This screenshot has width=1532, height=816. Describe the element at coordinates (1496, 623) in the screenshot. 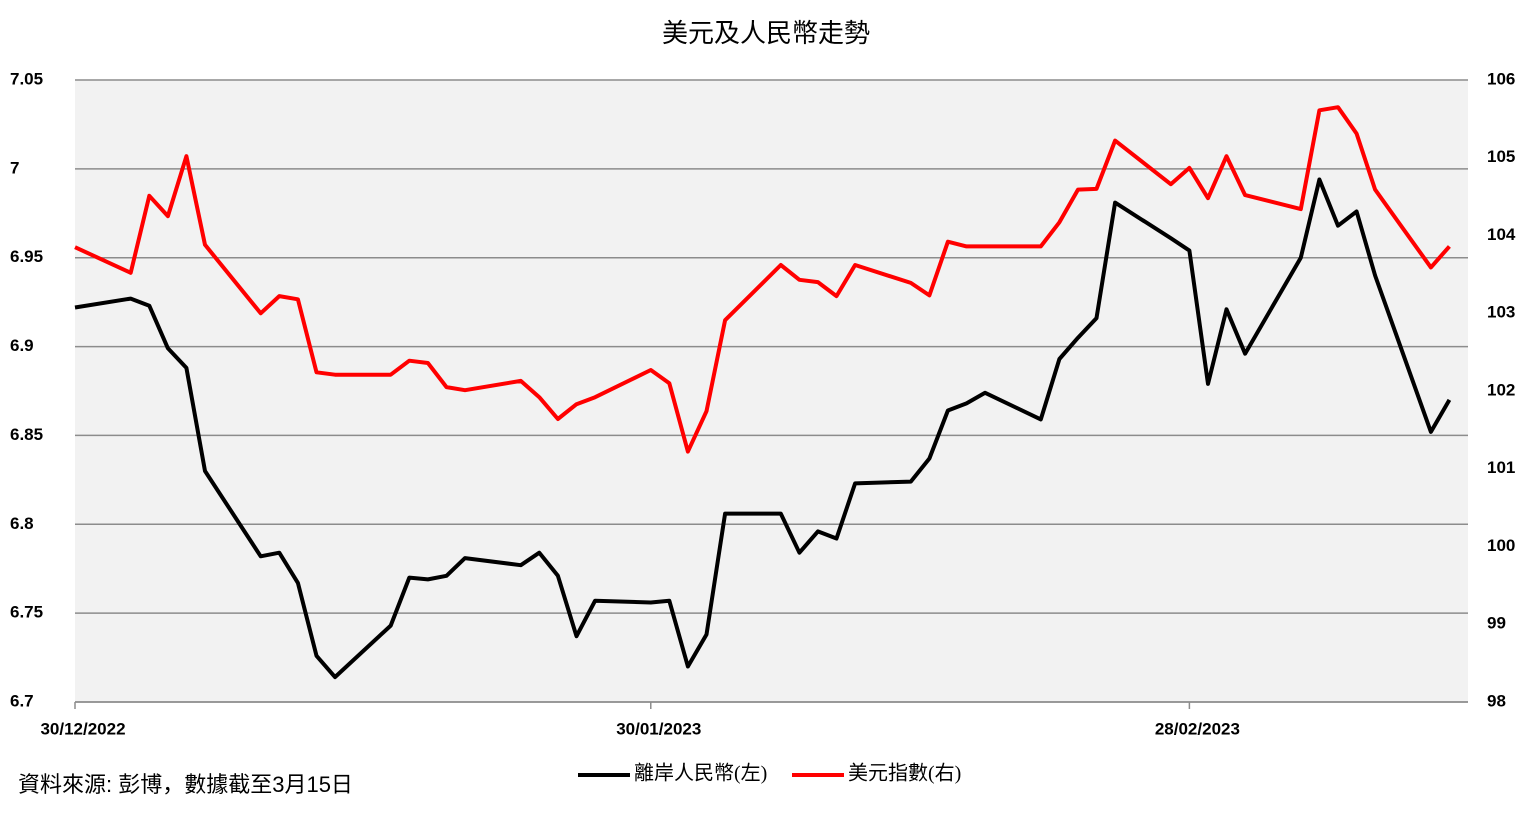

I see `y2-tick-label: 99` at that location.